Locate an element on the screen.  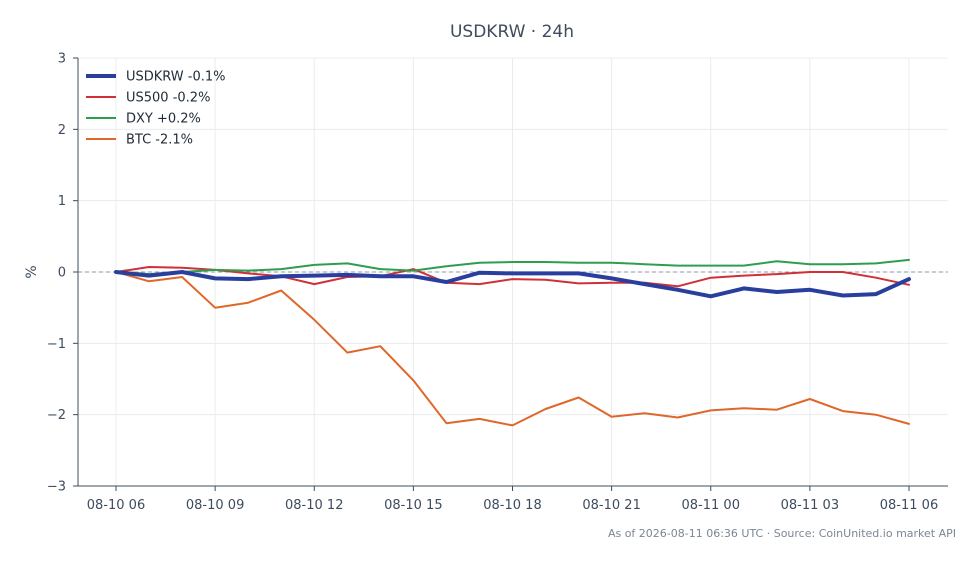
x-tick-label: 08-11 03 is located at coordinates (810, 505).